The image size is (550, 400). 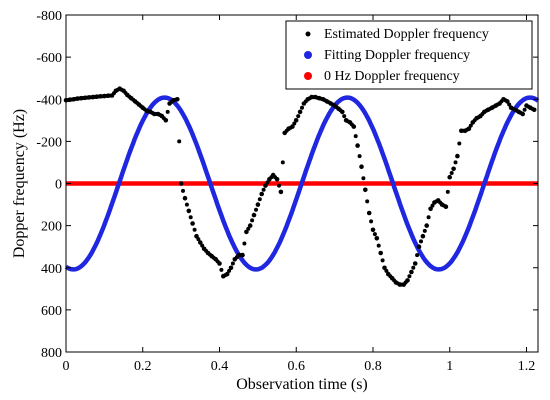 I want to click on x-tick-label: 0.8, so click(x=373, y=366).